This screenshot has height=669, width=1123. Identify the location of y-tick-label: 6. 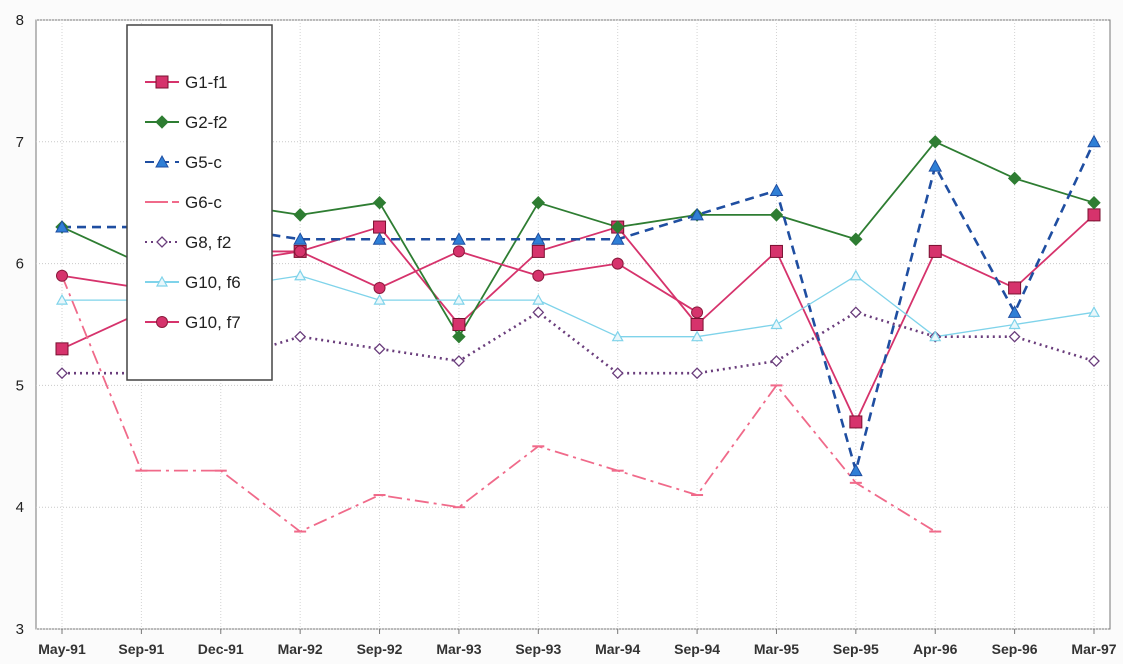
(20, 264).